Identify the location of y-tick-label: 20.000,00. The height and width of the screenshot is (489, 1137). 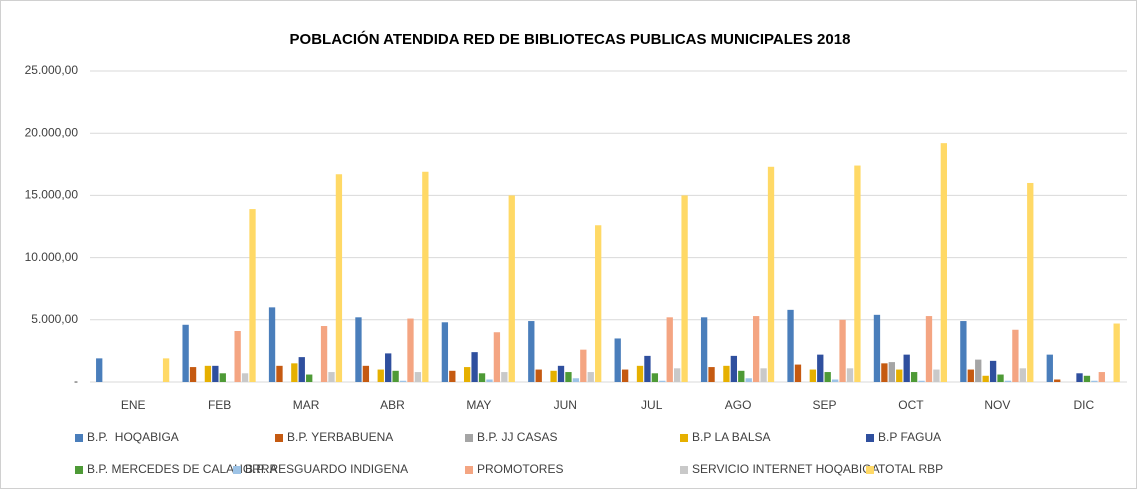
(52, 132).